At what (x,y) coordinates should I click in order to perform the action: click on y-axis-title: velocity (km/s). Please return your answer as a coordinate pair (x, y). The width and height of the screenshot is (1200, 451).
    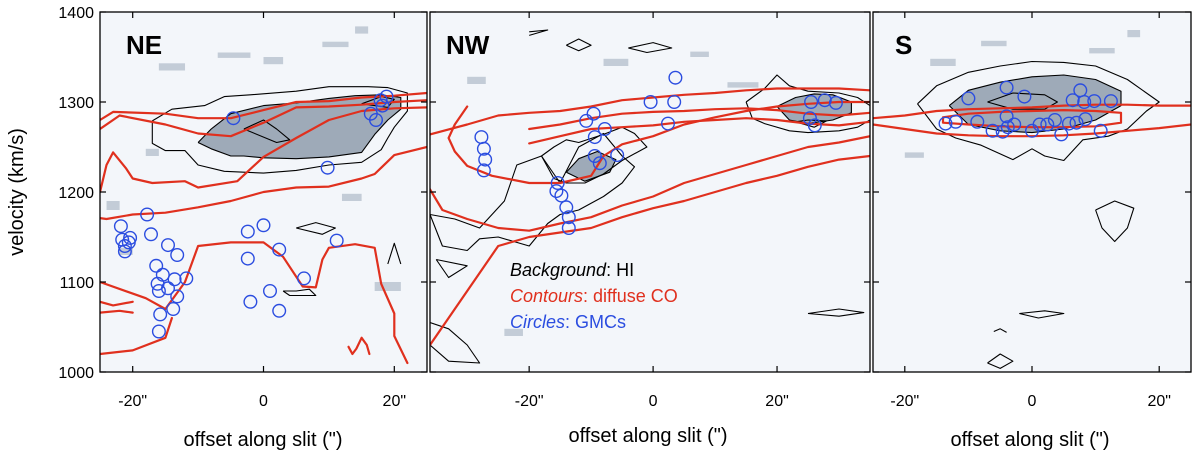
    Looking at the image, I should click on (17, 192).